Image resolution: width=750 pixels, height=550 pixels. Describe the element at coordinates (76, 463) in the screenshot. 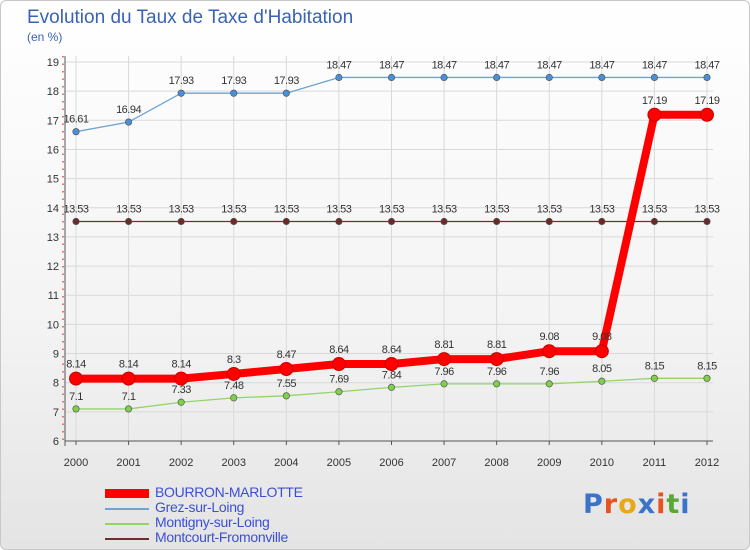

I see `x-tick-label-2000: 2000` at that location.